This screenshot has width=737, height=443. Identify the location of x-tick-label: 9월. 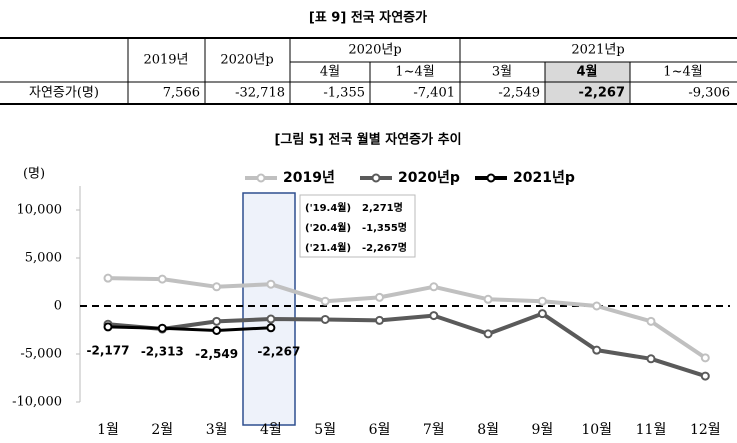
(543, 430).